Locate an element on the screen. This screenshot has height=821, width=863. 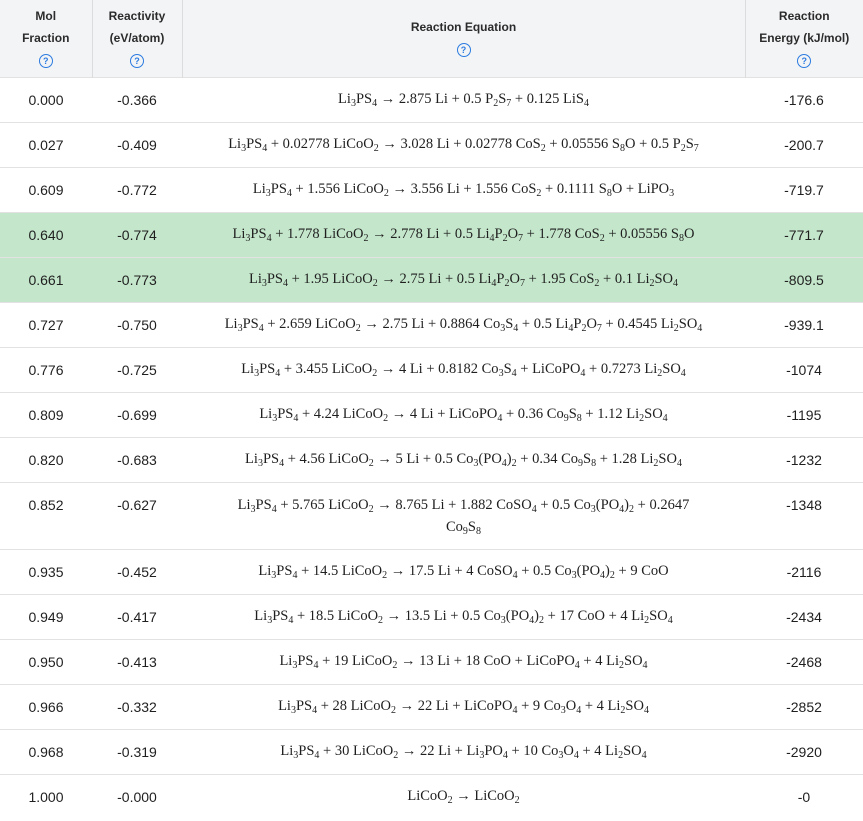
mol-fraction-cell: 0.609 is located at coordinates (46, 189).